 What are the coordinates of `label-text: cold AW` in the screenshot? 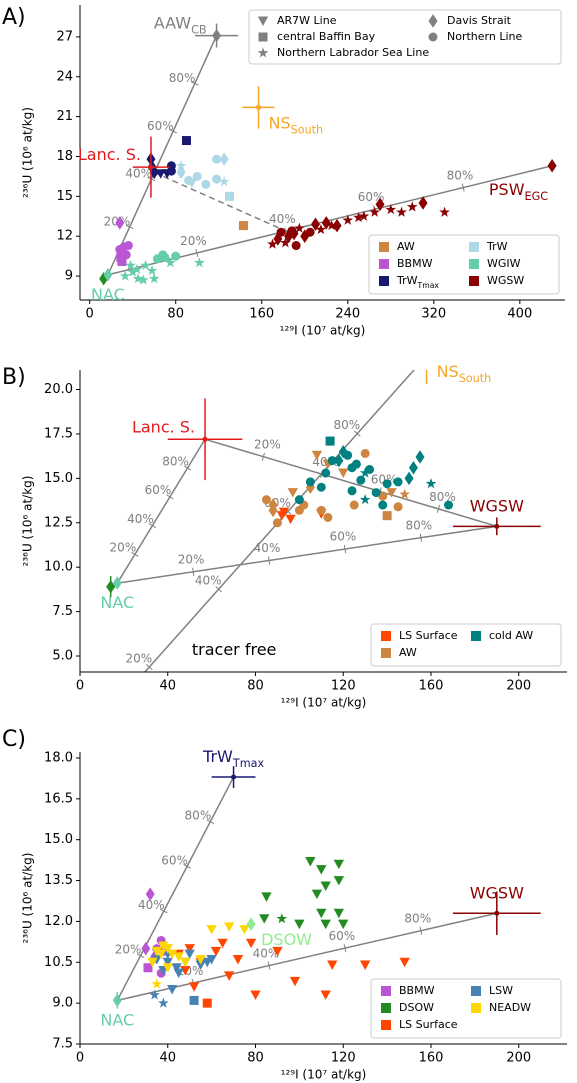 It's located at (511, 635).